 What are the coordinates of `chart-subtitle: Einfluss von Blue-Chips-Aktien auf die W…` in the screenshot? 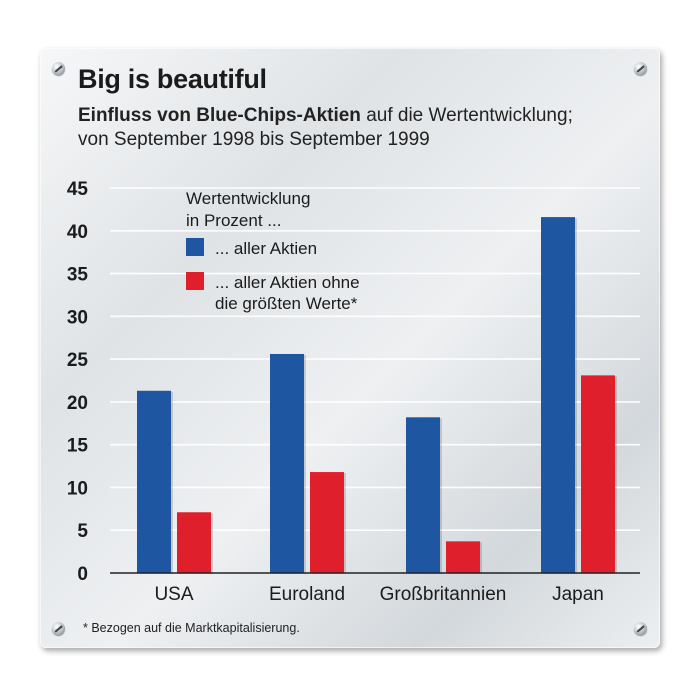 It's located at (368, 128).